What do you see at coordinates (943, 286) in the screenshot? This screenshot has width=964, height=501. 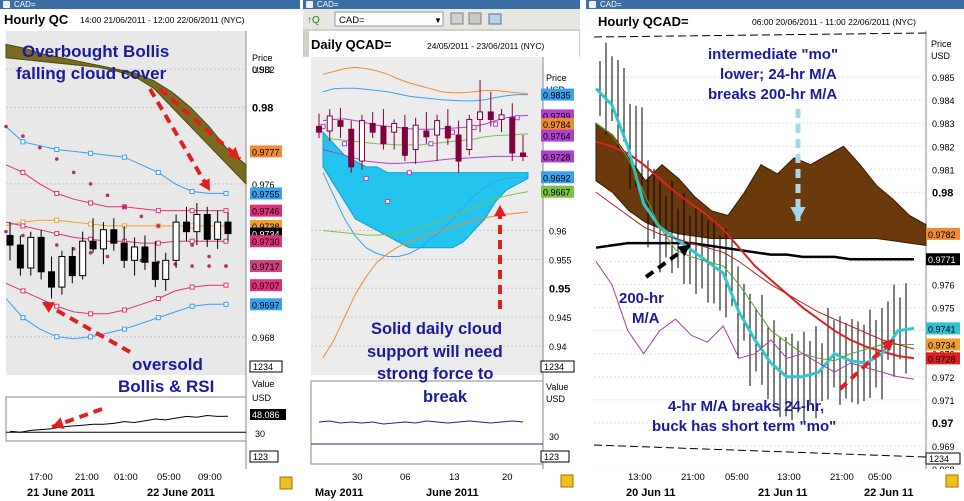 I see `y-tick-label: 0.976` at bounding box center [943, 286].